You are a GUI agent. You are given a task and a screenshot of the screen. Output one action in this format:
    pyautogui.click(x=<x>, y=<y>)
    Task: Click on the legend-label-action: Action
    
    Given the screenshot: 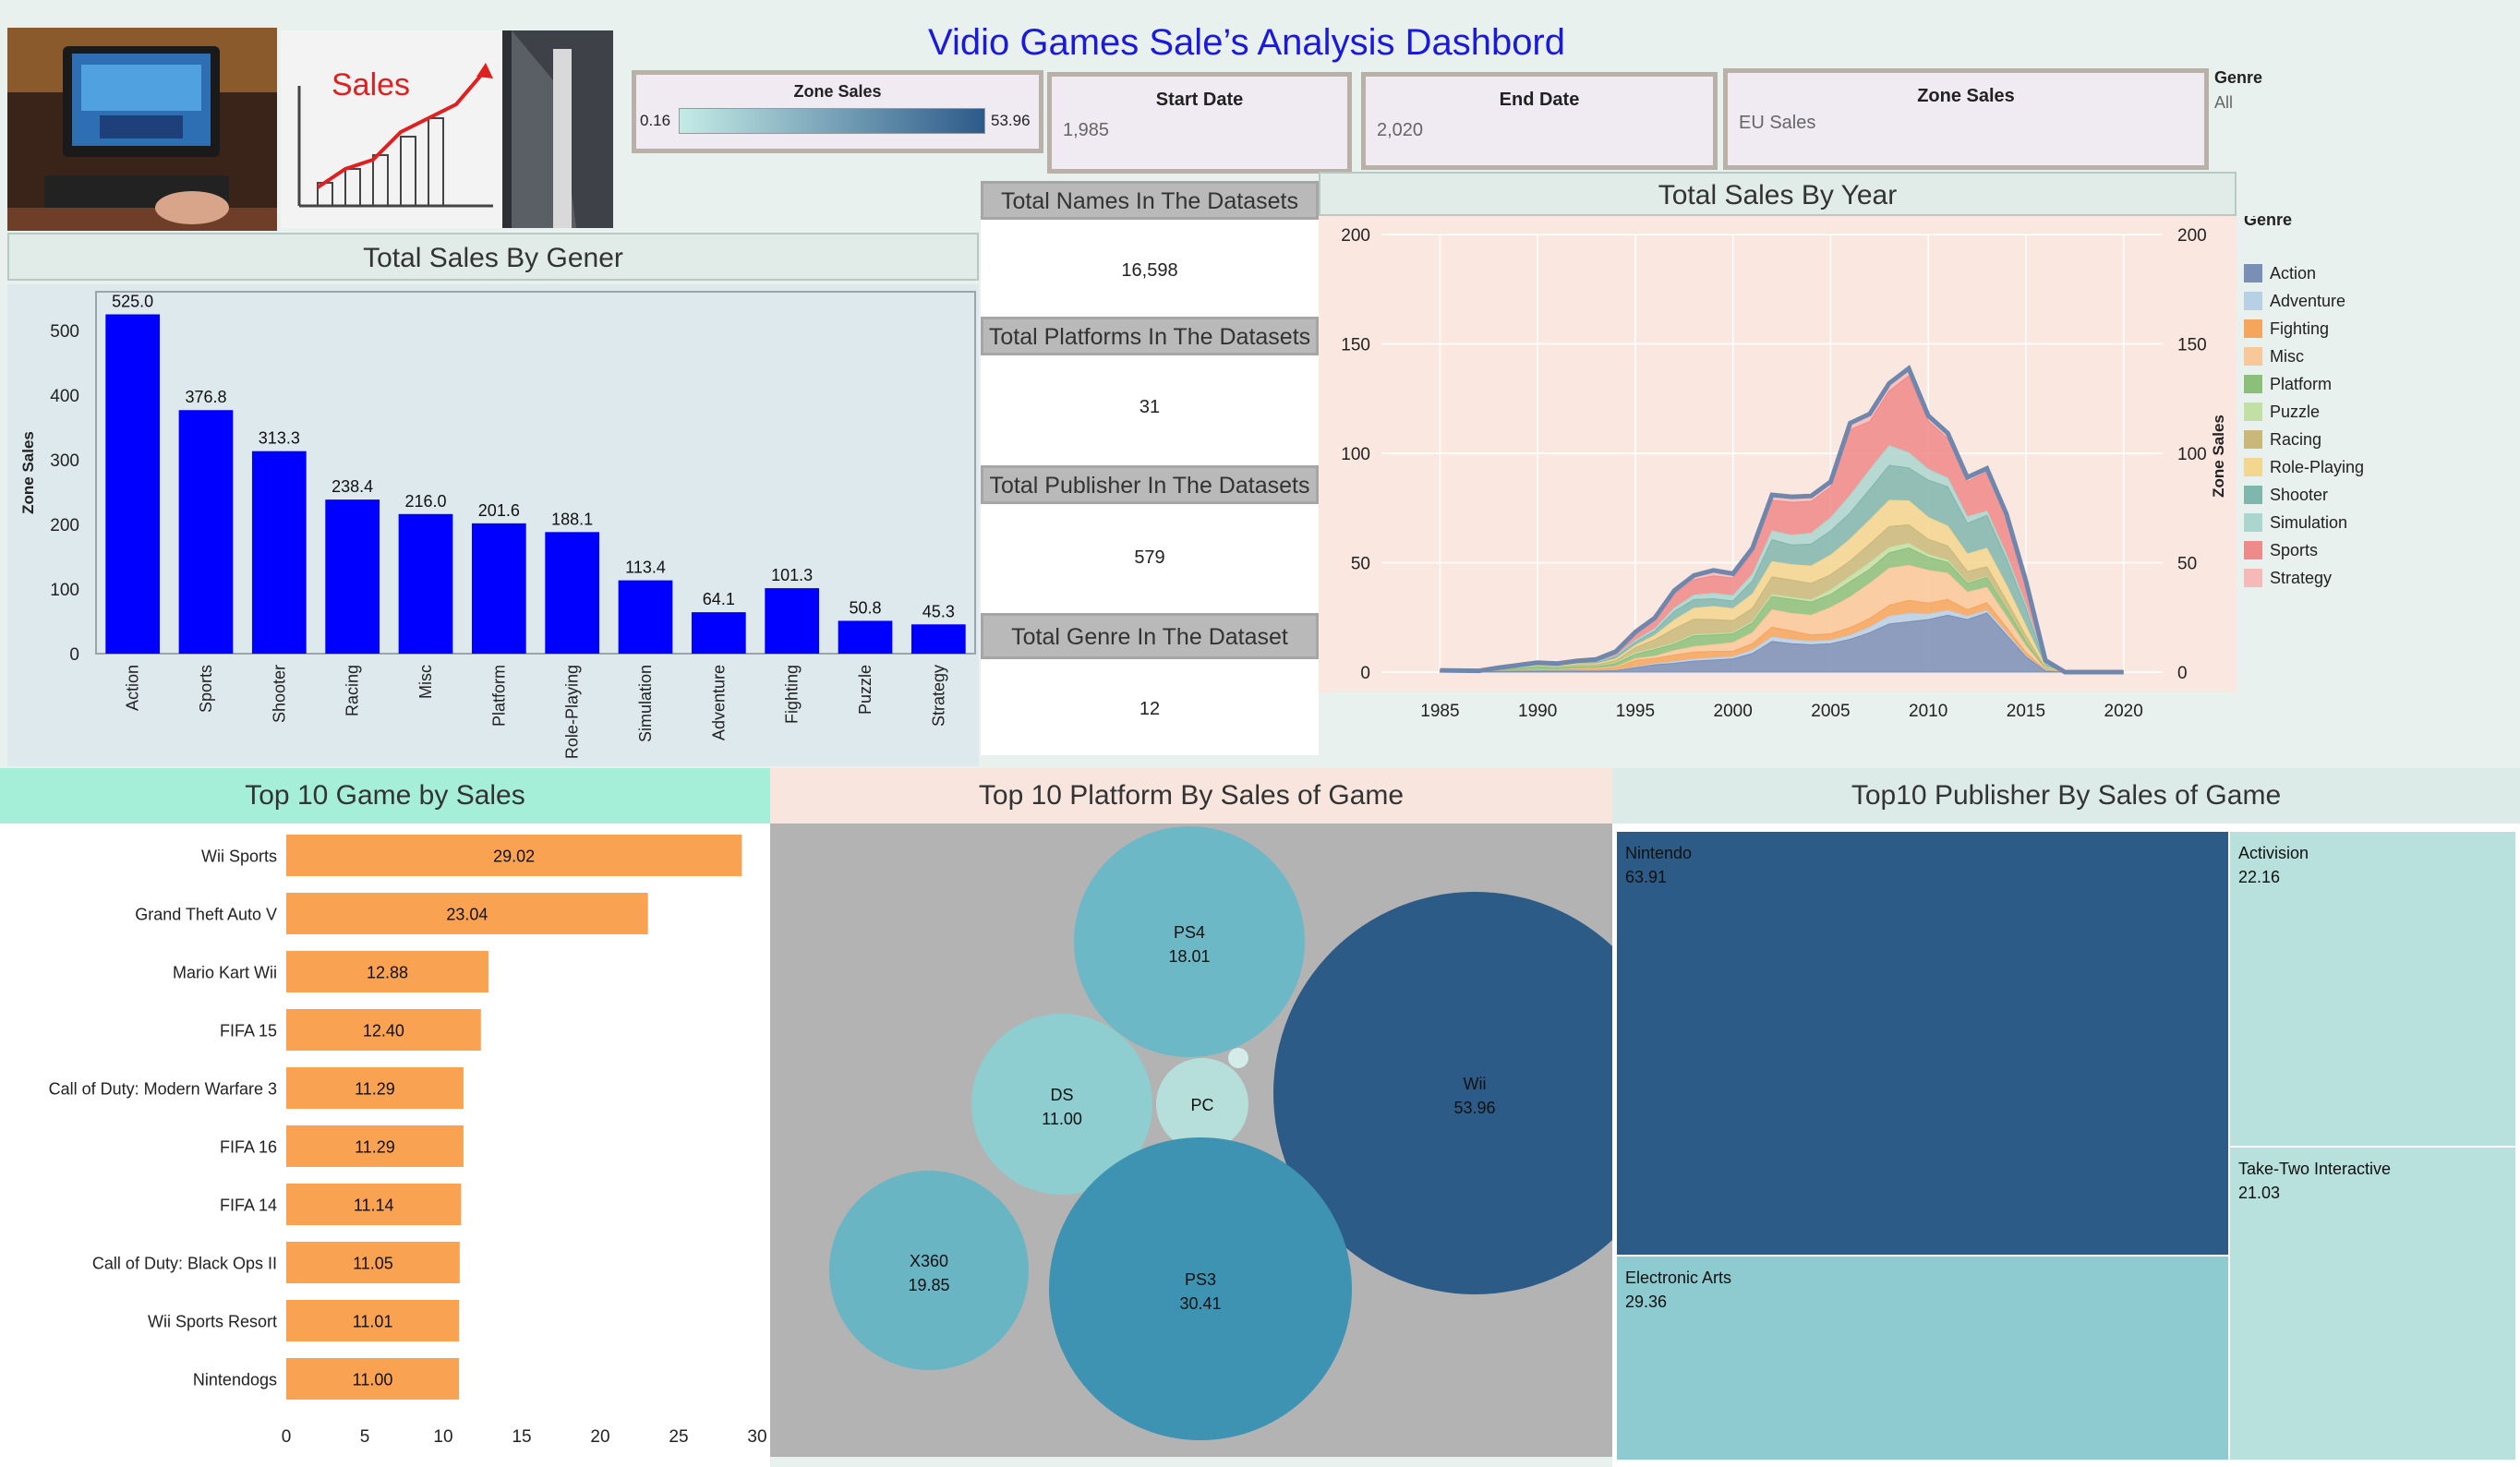 What is the action you would take?
    pyautogui.click(x=2293, y=273)
    